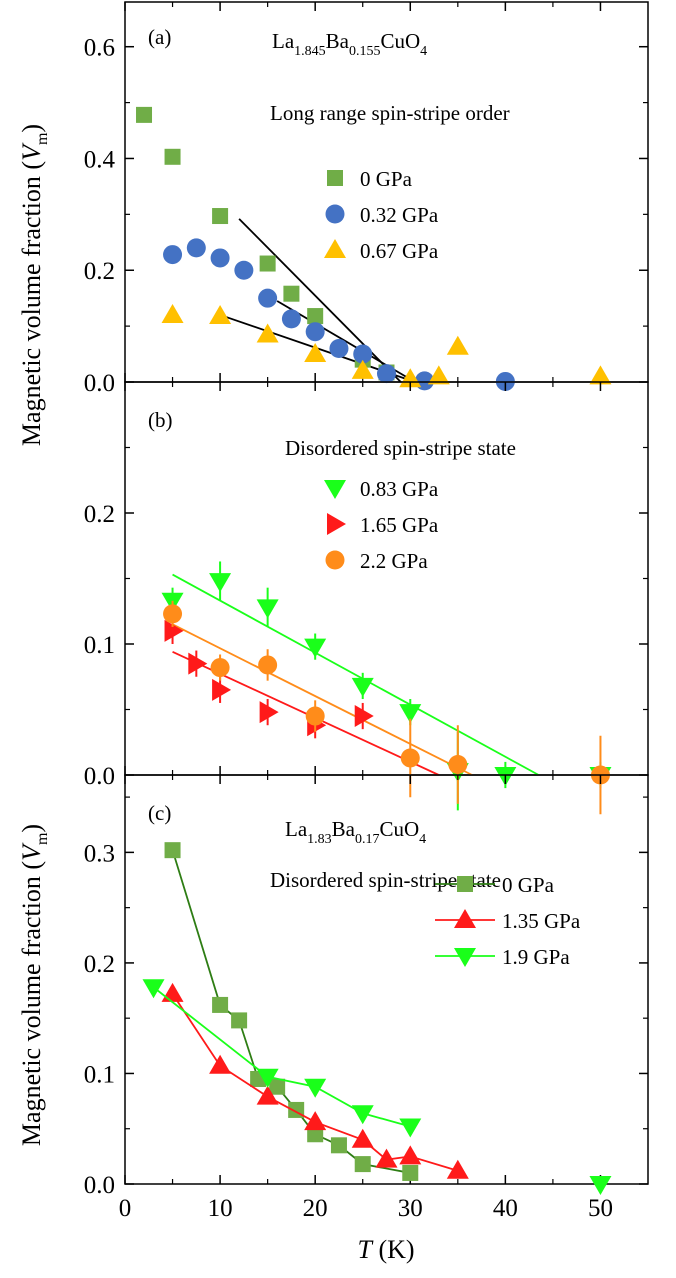  Describe the element at coordinates (338, 41) in the screenshot. I see `formula-element: Ba` at that location.